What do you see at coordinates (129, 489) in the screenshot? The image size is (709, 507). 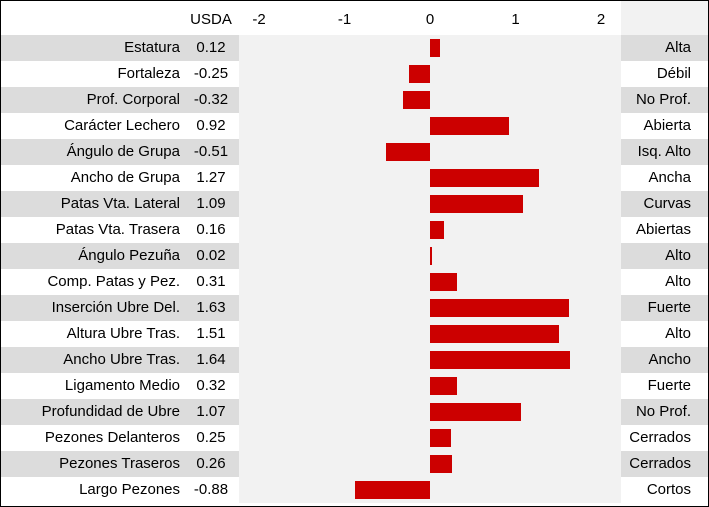 I see `trait-label: Largo Pezones` at bounding box center [129, 489].